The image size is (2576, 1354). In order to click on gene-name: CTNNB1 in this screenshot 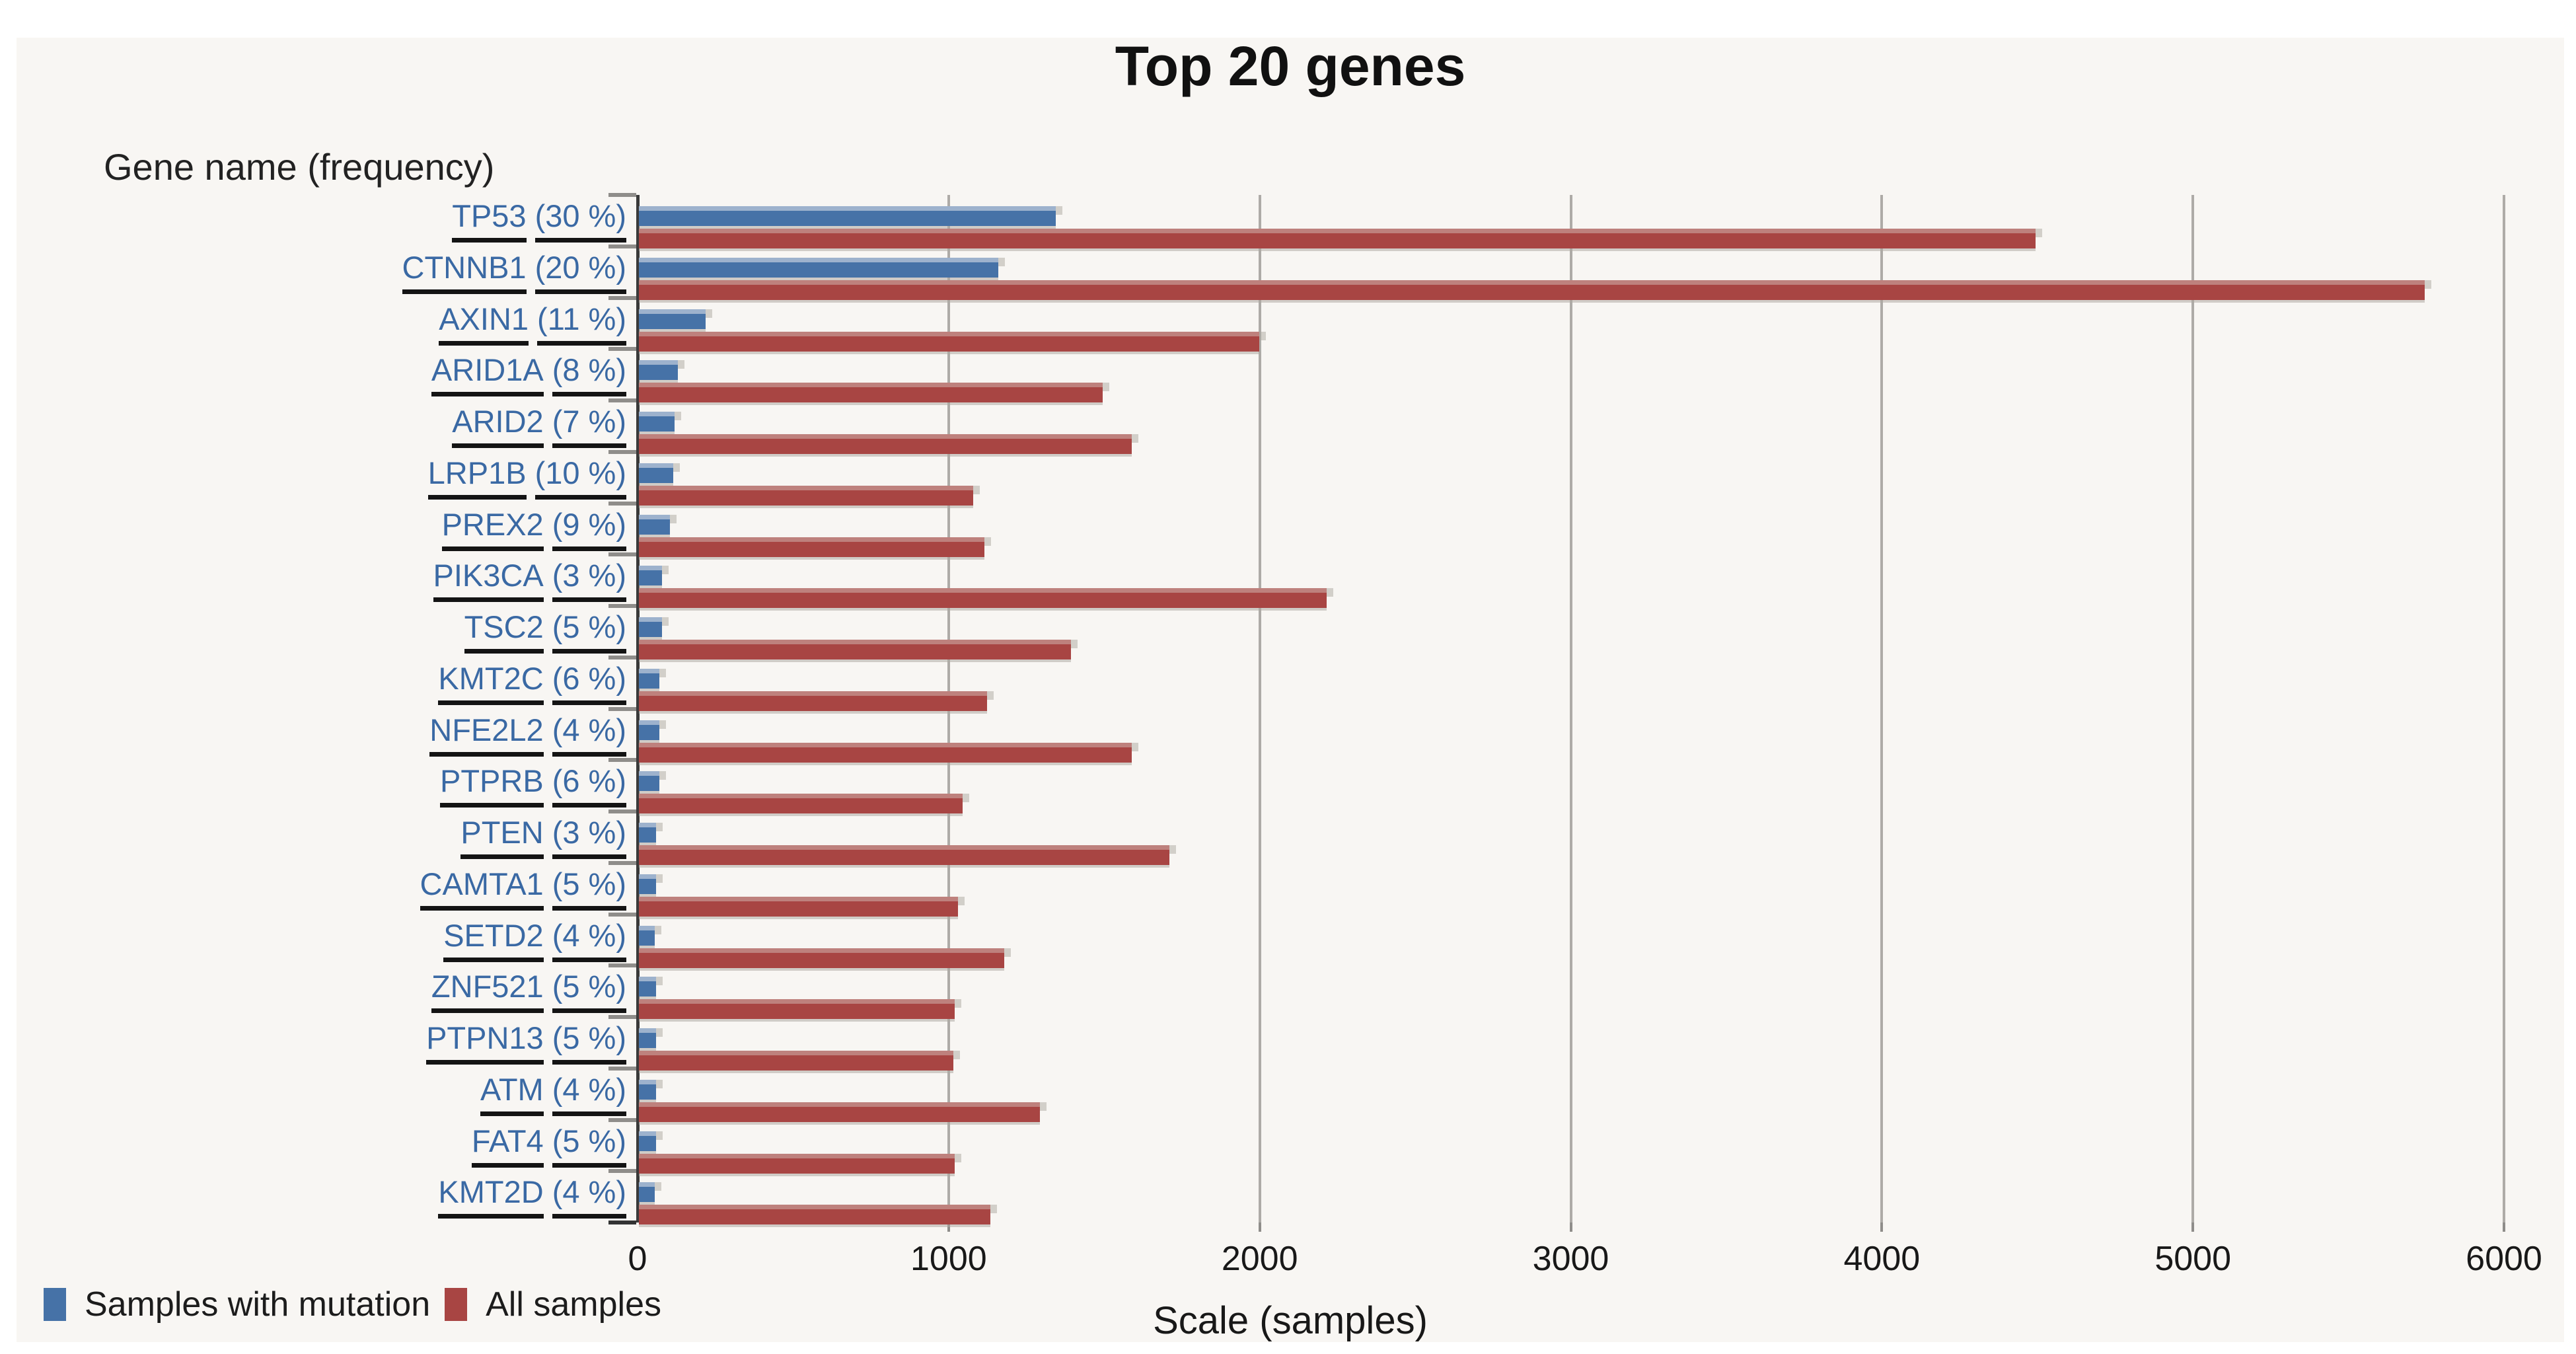, I will do `click(464, 271)`.